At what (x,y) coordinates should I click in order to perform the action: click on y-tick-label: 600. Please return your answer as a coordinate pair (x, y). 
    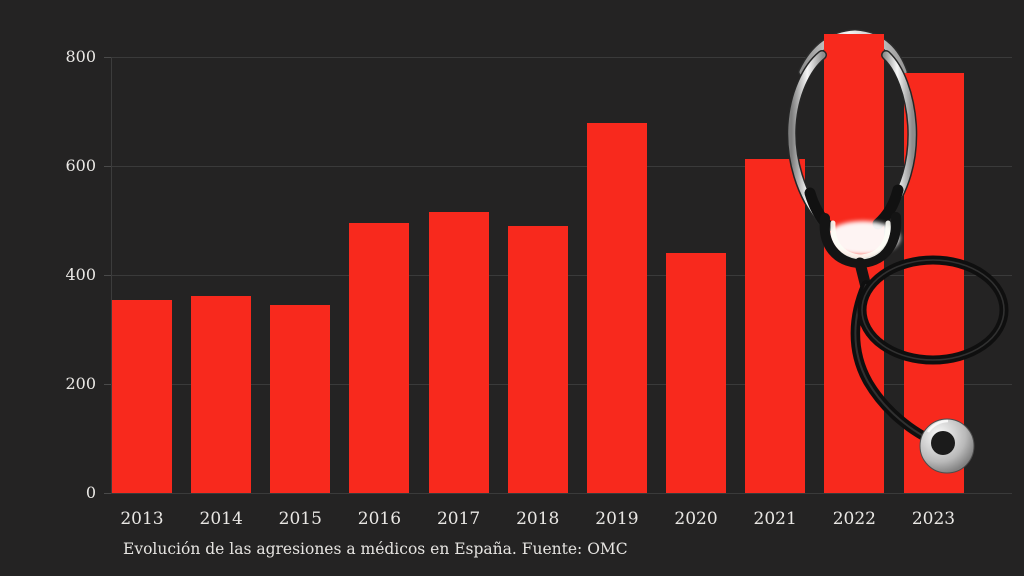
    Looking at the image, I should click on (80, 165).